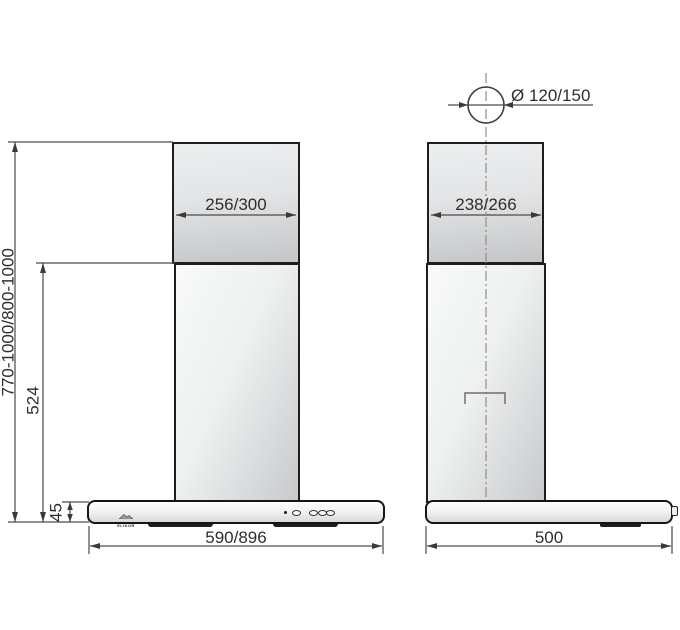  What do you see at coordinates (666, 546) in the screenshot?
I see `arrow-side-depth-right` at bounding box center [666, 546].